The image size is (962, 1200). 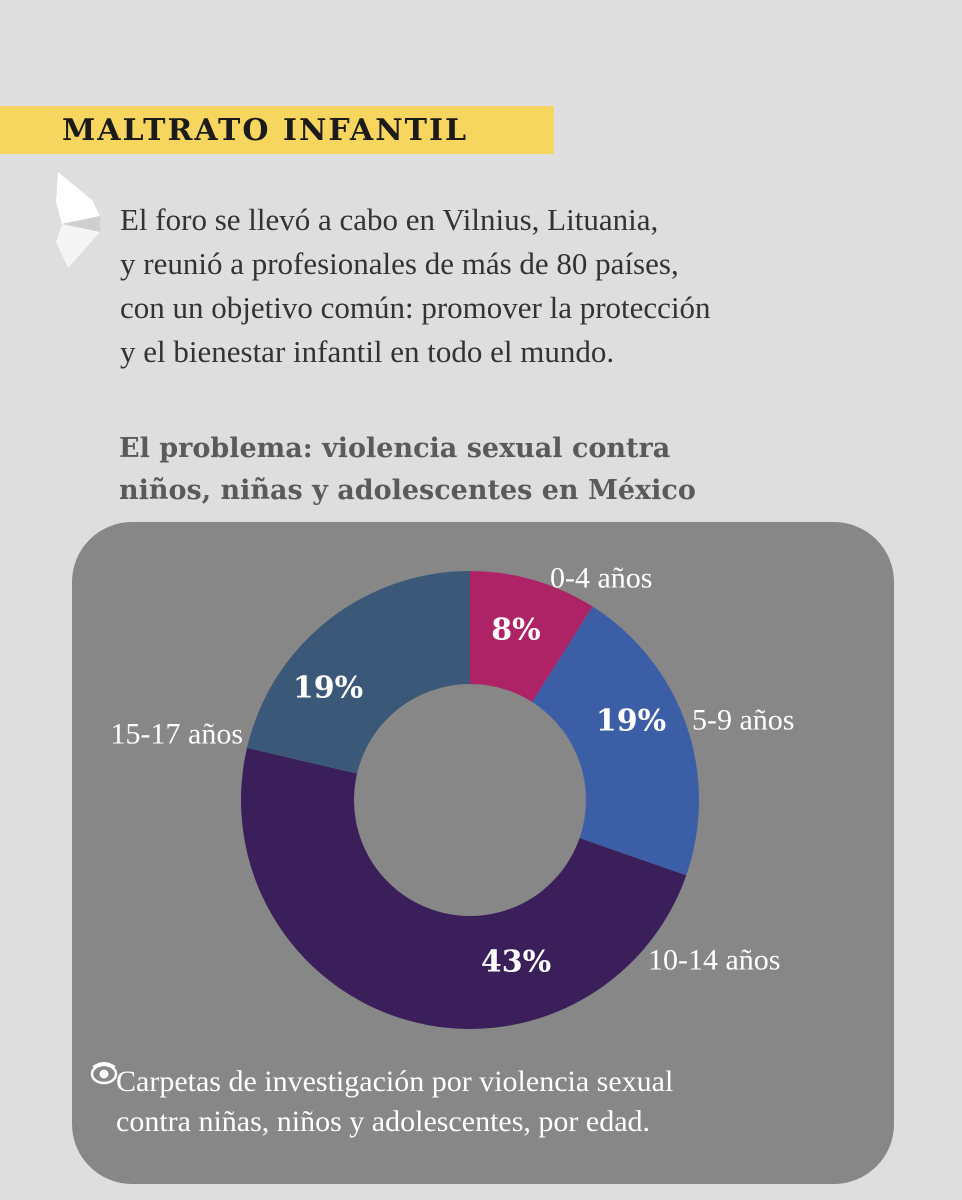 I want to click on title-banner, so click(x=277, y=130).